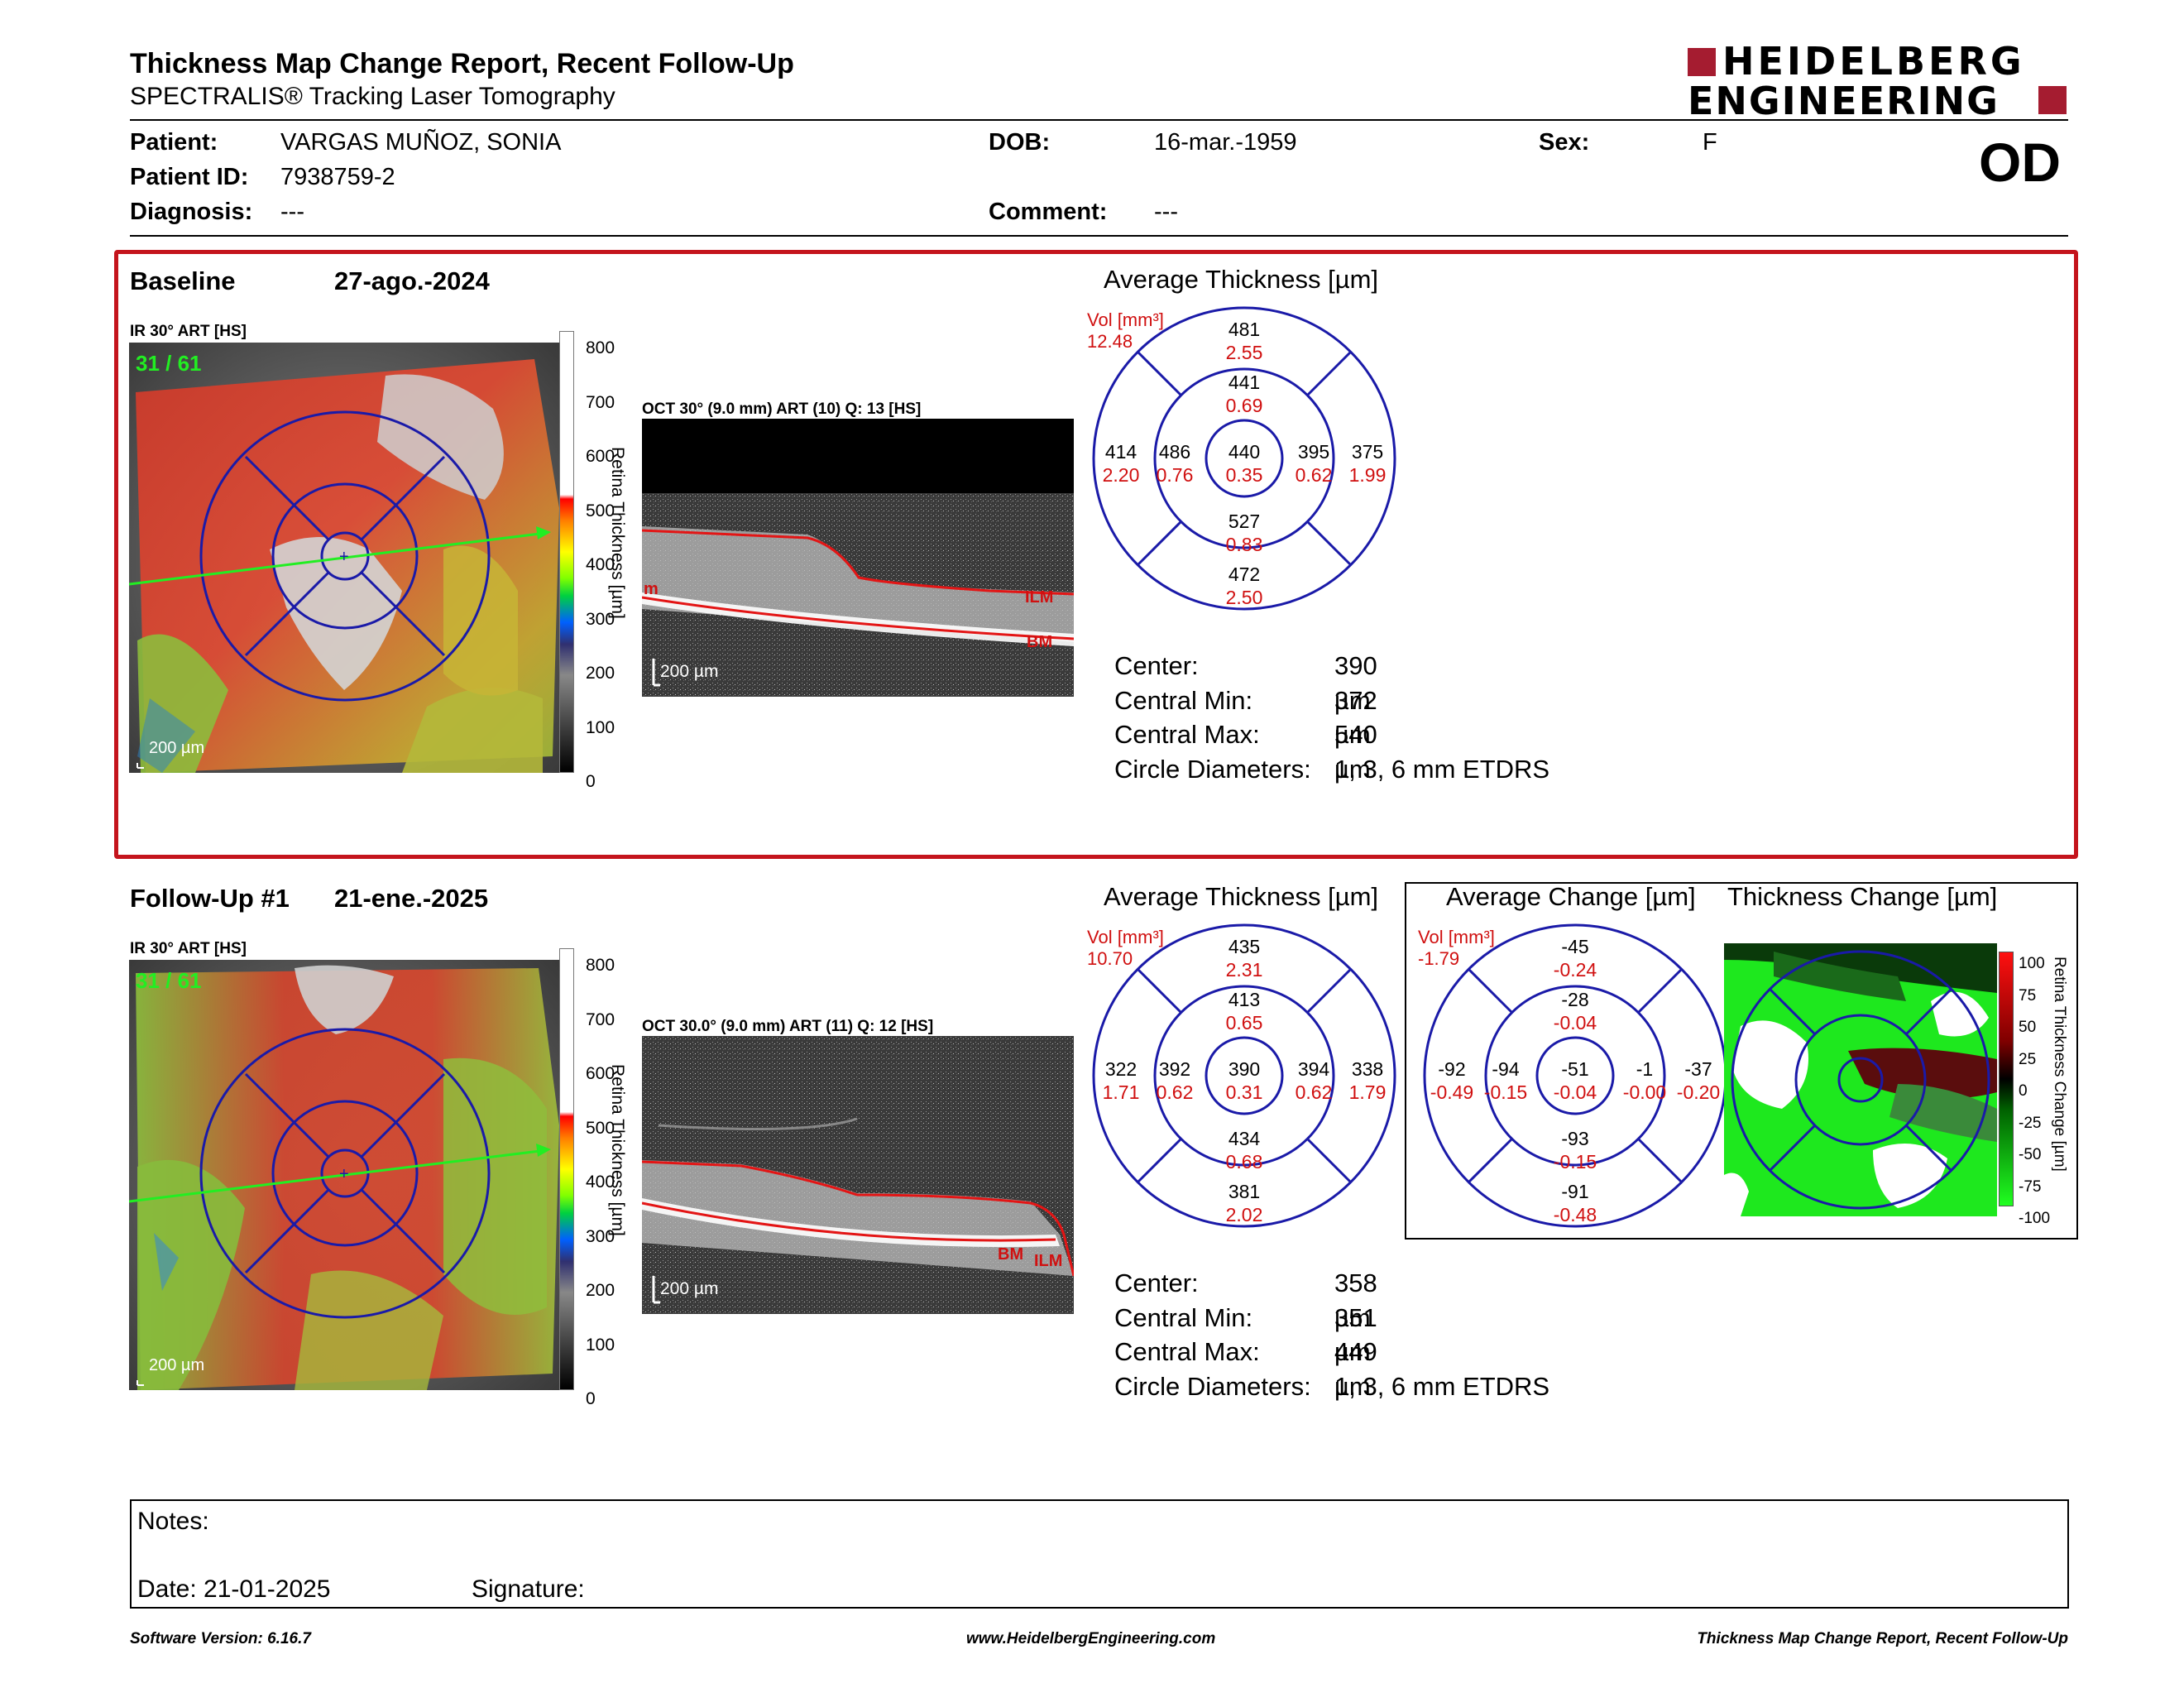 The width and height of the screenshot is (2184, 1688). What do you see at coordinates (1368, 1092) in the screenshot?
I see `svg-text: 1.79` at bounding box center [1368, 1092].